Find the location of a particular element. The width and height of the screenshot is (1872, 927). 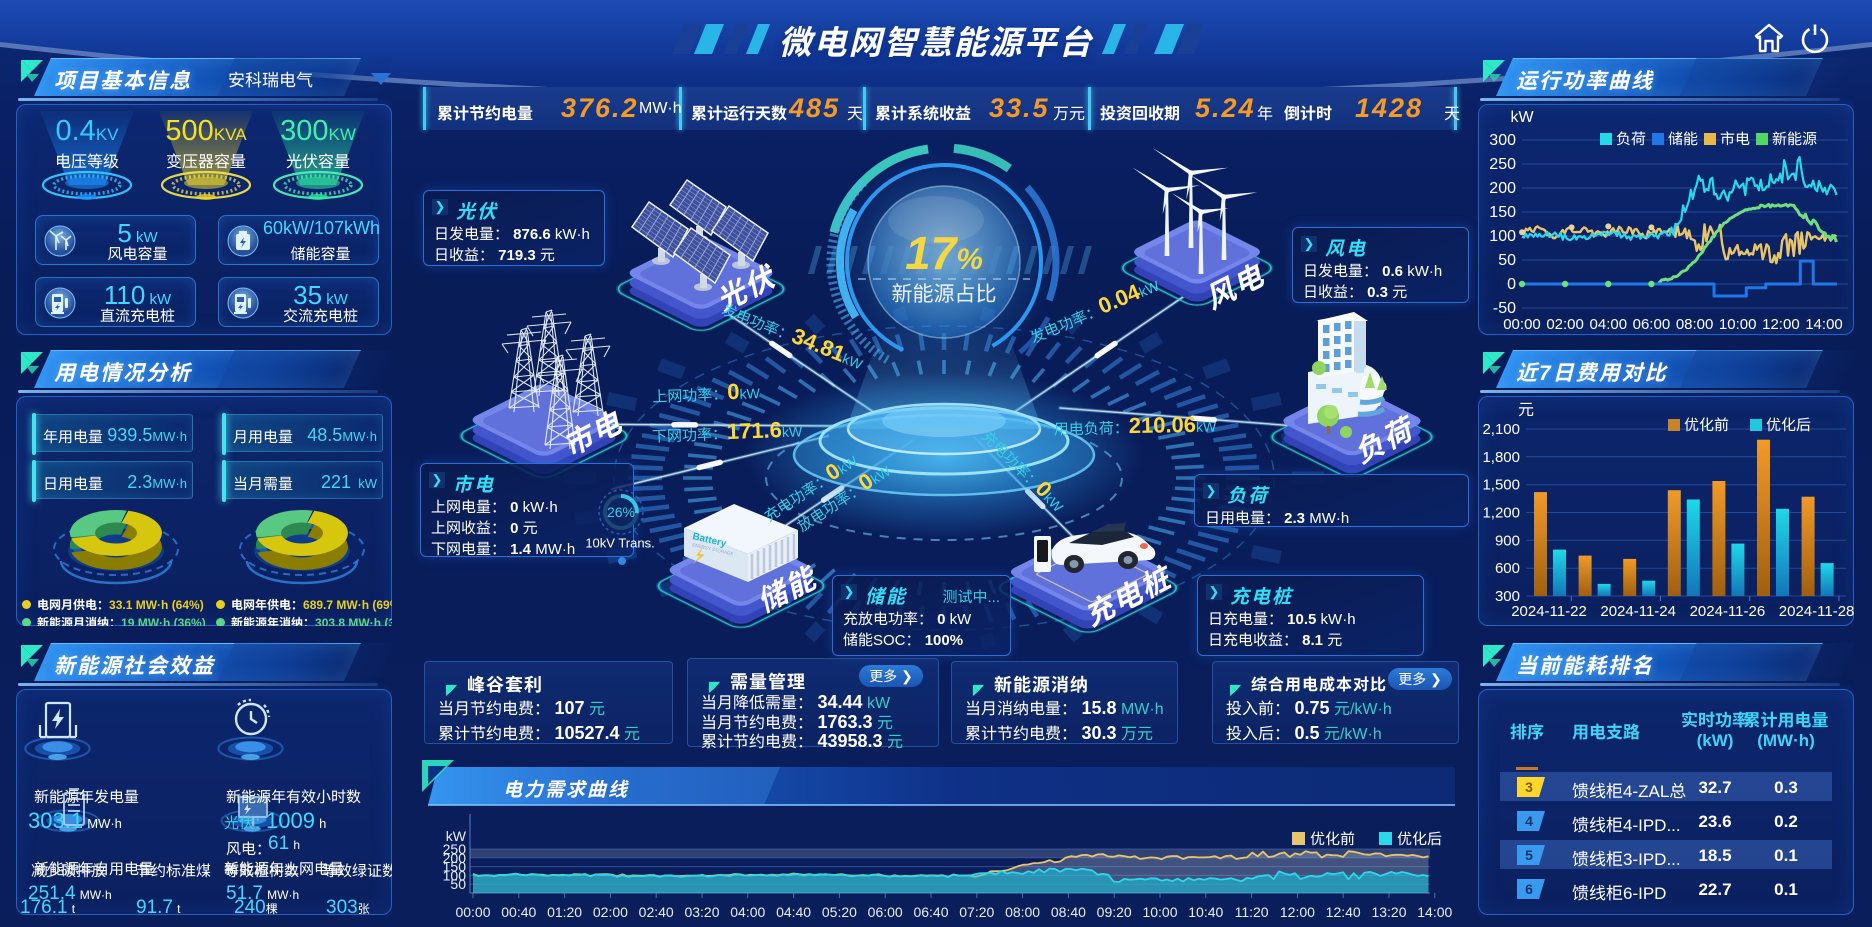

svg-text: 0 is located at coordinates (1511, 284).